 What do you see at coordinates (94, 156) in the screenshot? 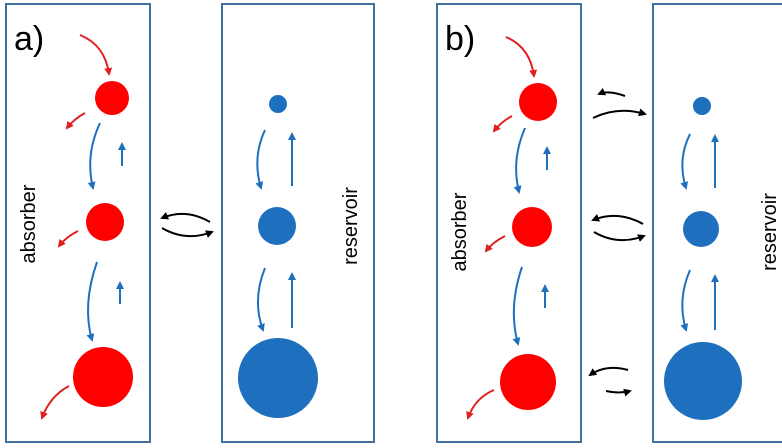
I see `transition-down-1-a` at bounding box center [94, 156].